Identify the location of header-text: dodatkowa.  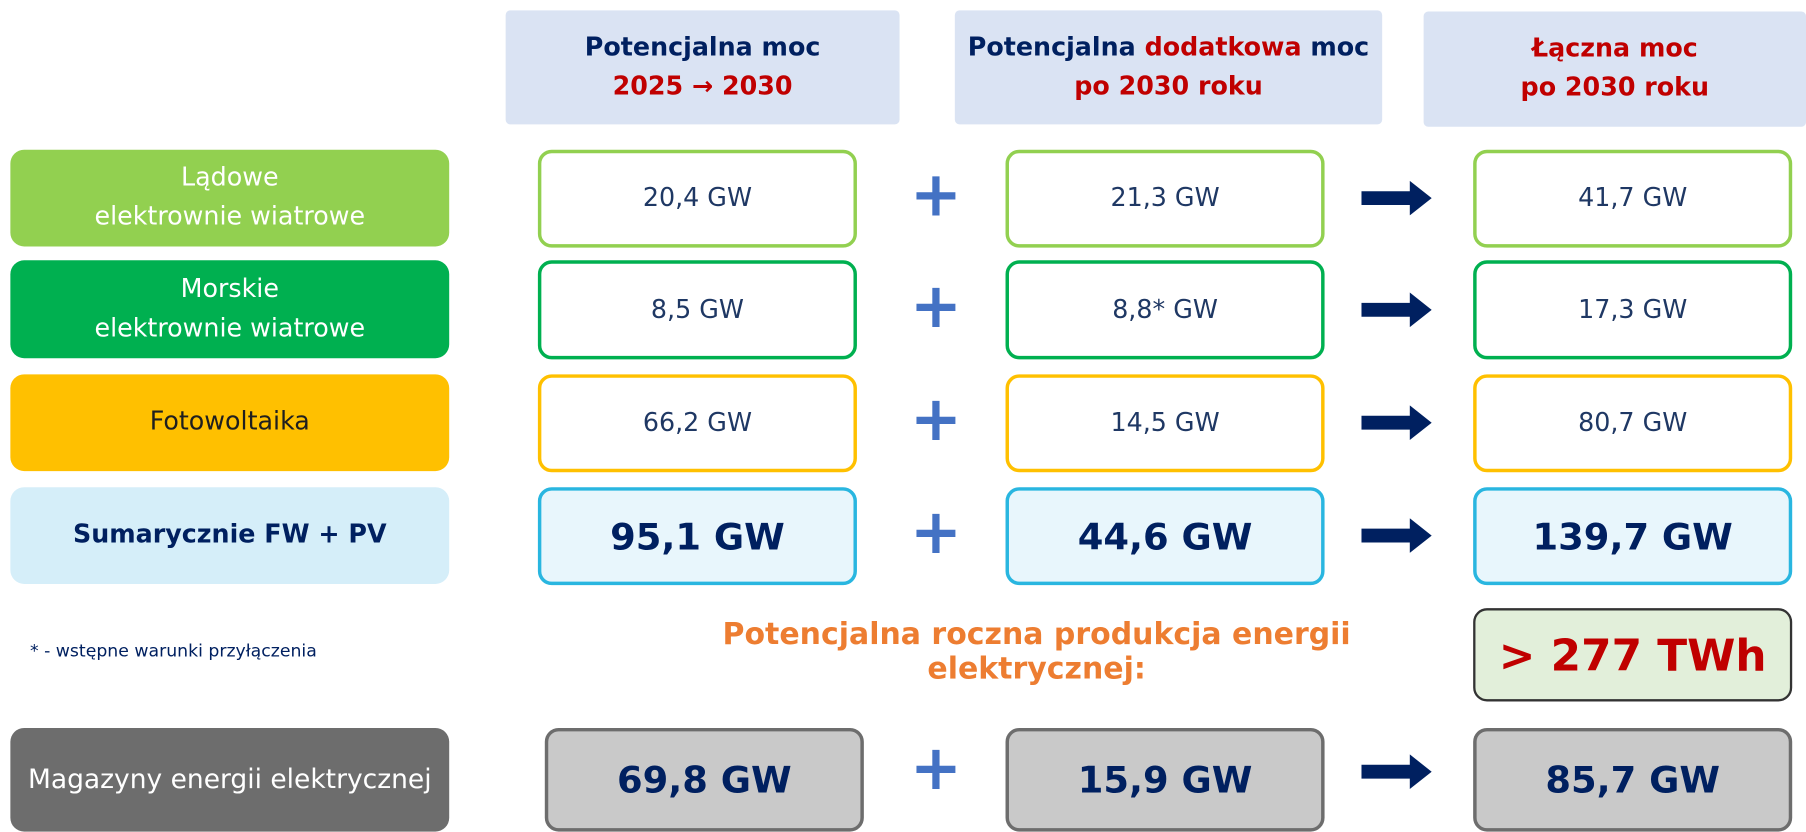
(1223, 47).